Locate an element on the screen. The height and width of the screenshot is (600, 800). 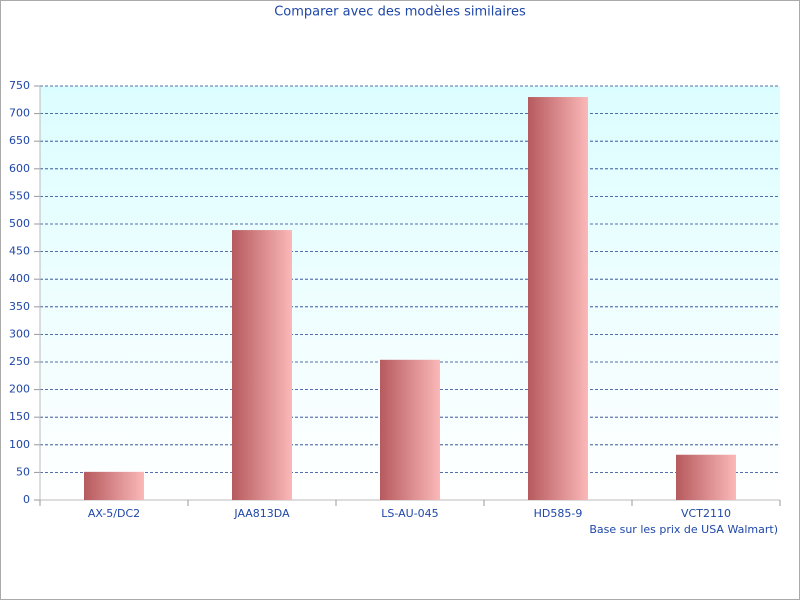
y-tick-label: 750 is located at coordinates (19, 85).